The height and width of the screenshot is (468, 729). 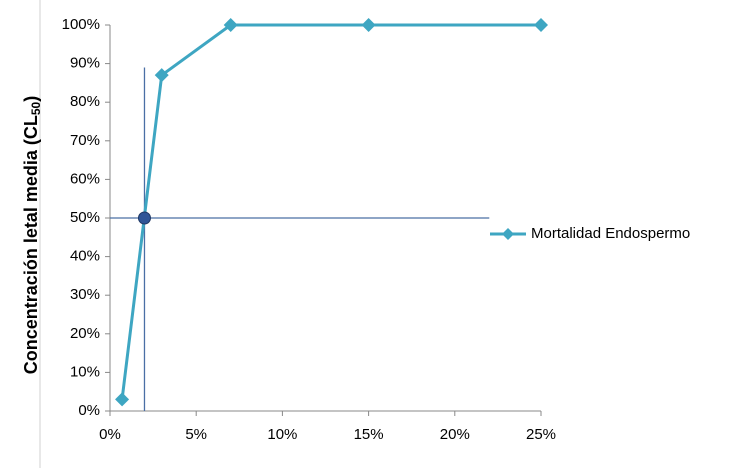 I want to click on lc50-marker, so click(x=144, y=218).